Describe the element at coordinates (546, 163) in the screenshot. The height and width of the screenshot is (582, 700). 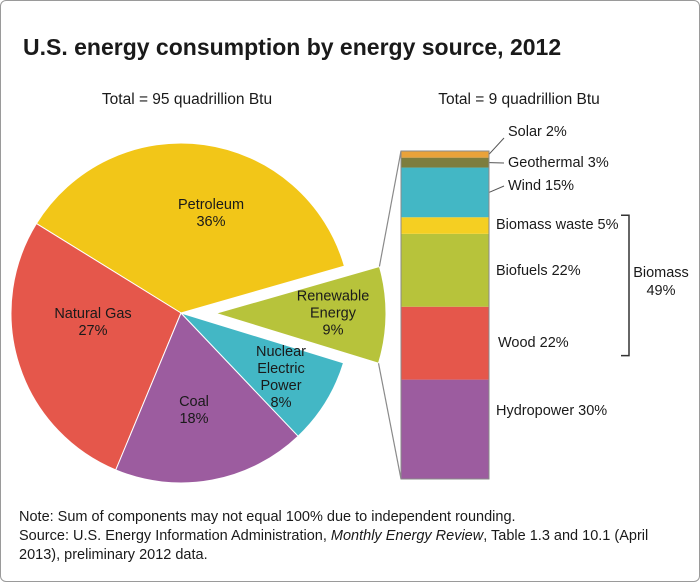
I see `series-name: Geothermal` at that location.